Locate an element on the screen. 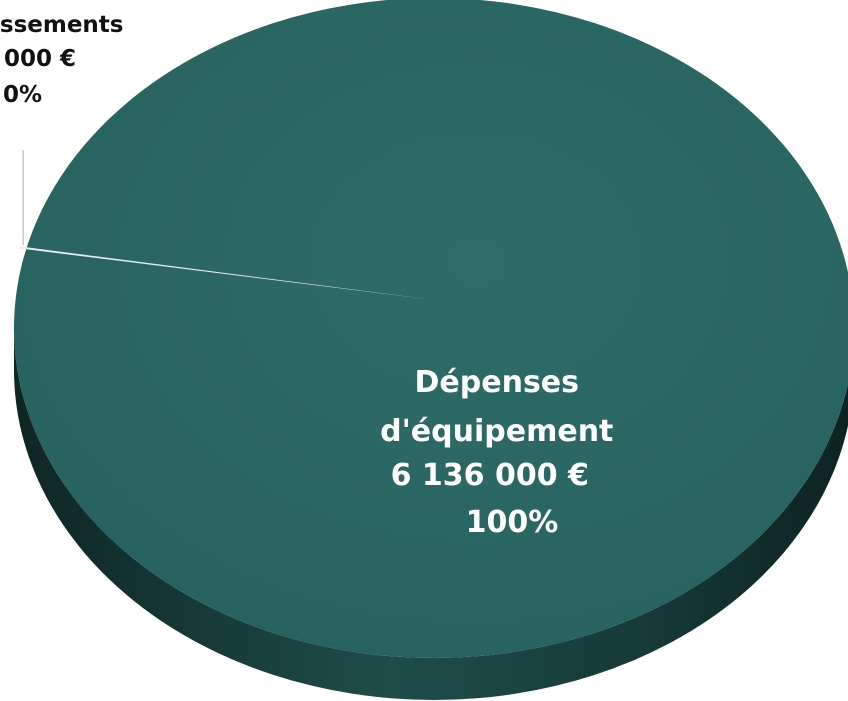 The width and height of the screenshot is (848, 701). slice-label-main-line-4: 100% is located at coordinates (512, 522).